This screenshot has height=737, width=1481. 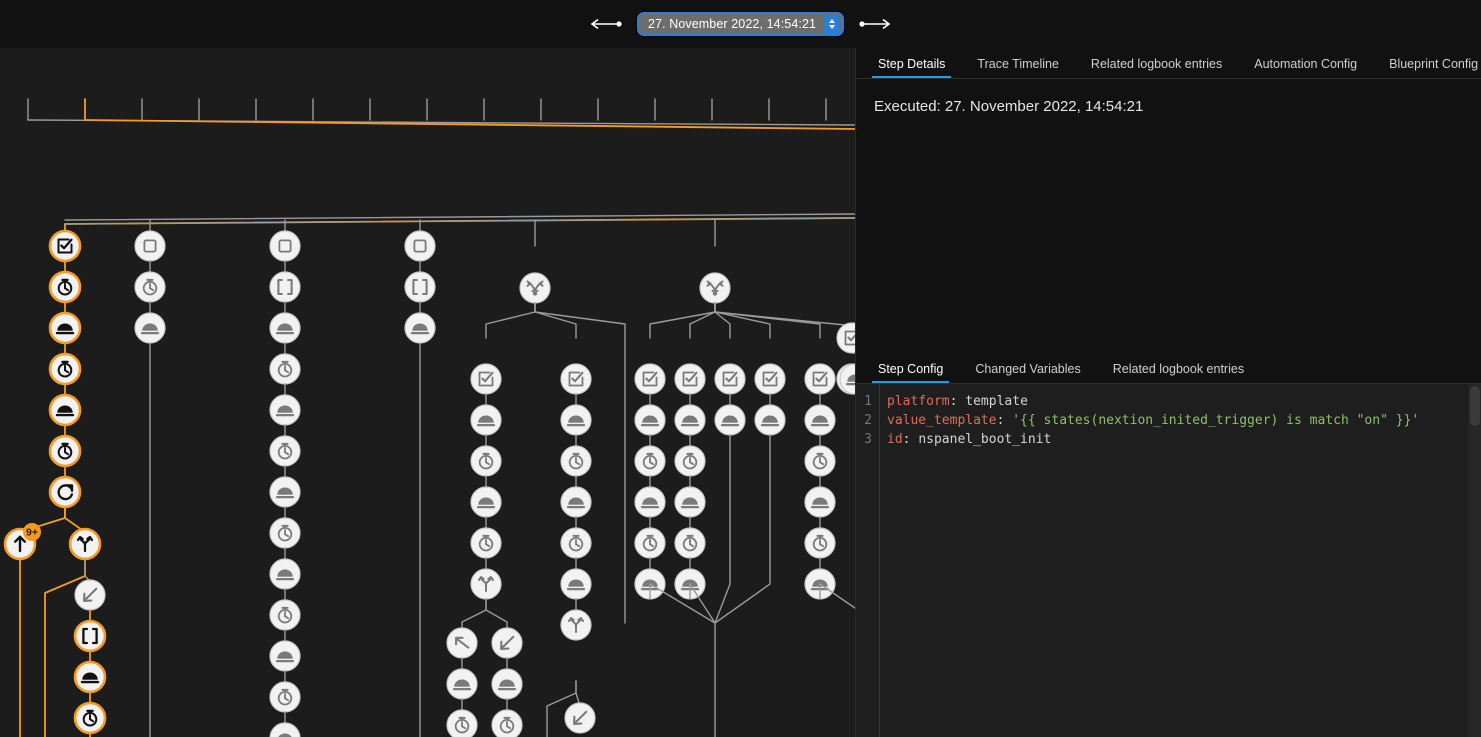 I want to click on arrow-right-icon, so click(x=874, y=24).